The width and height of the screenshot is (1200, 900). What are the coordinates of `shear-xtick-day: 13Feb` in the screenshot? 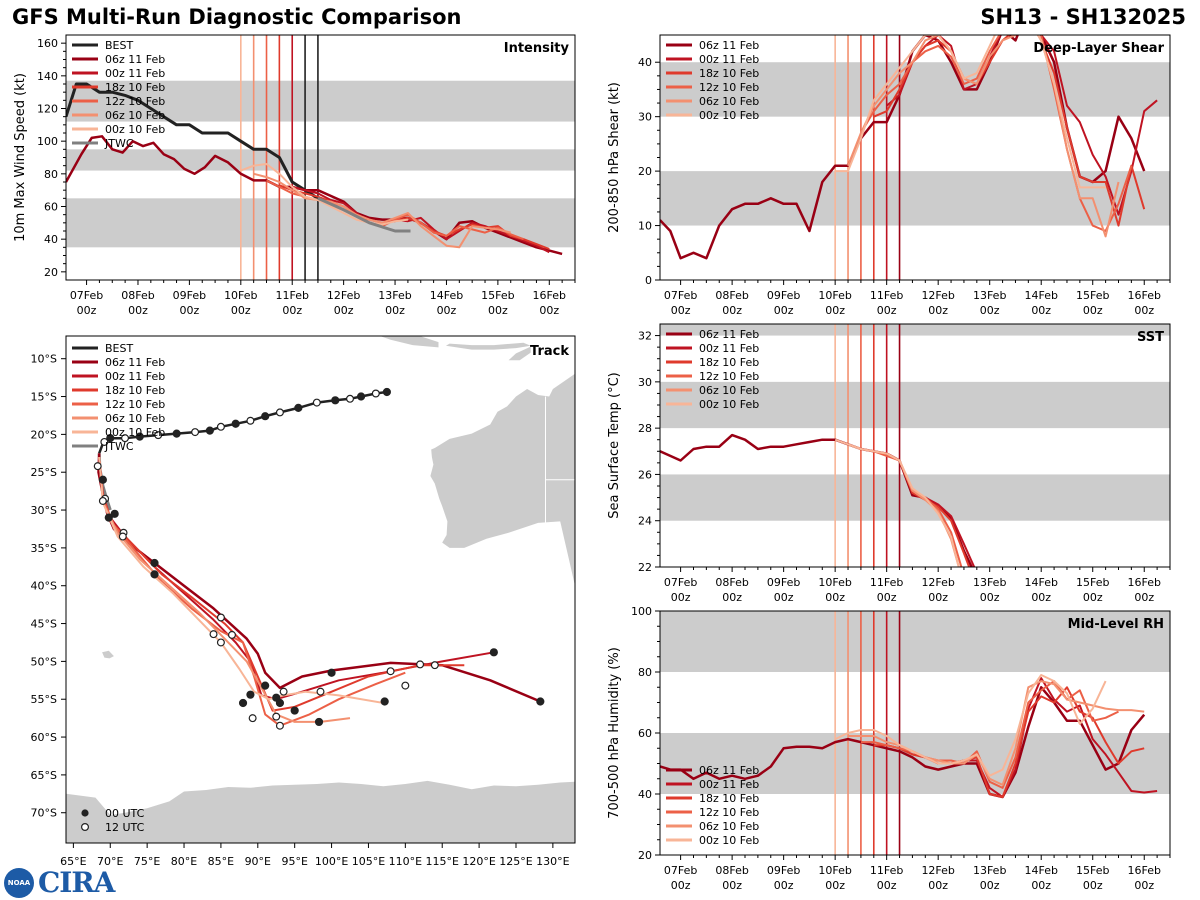 It's located at (989, 295).